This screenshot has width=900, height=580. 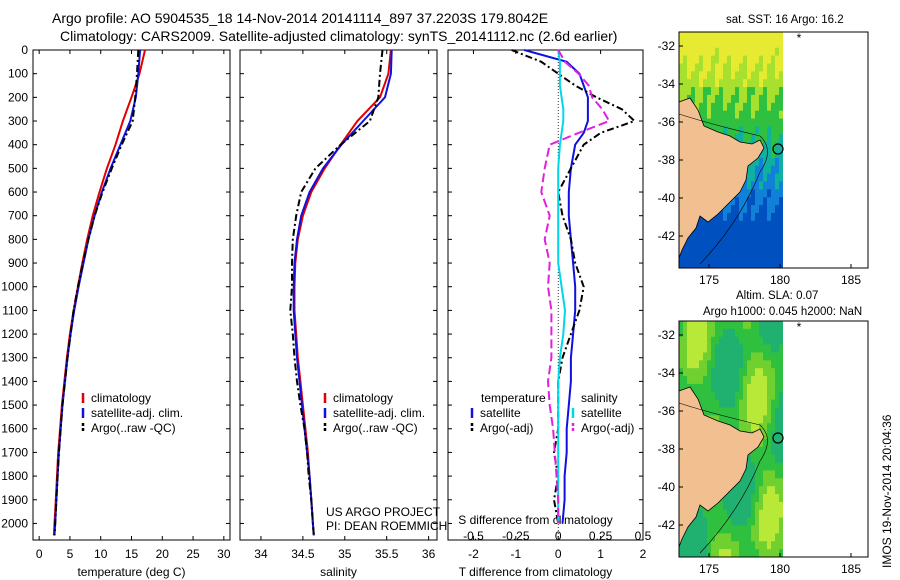 What do you see at coordinates (101, 554) in the screenshot?
I see `x-tick-label: 10` at bounding box center [101, 554].